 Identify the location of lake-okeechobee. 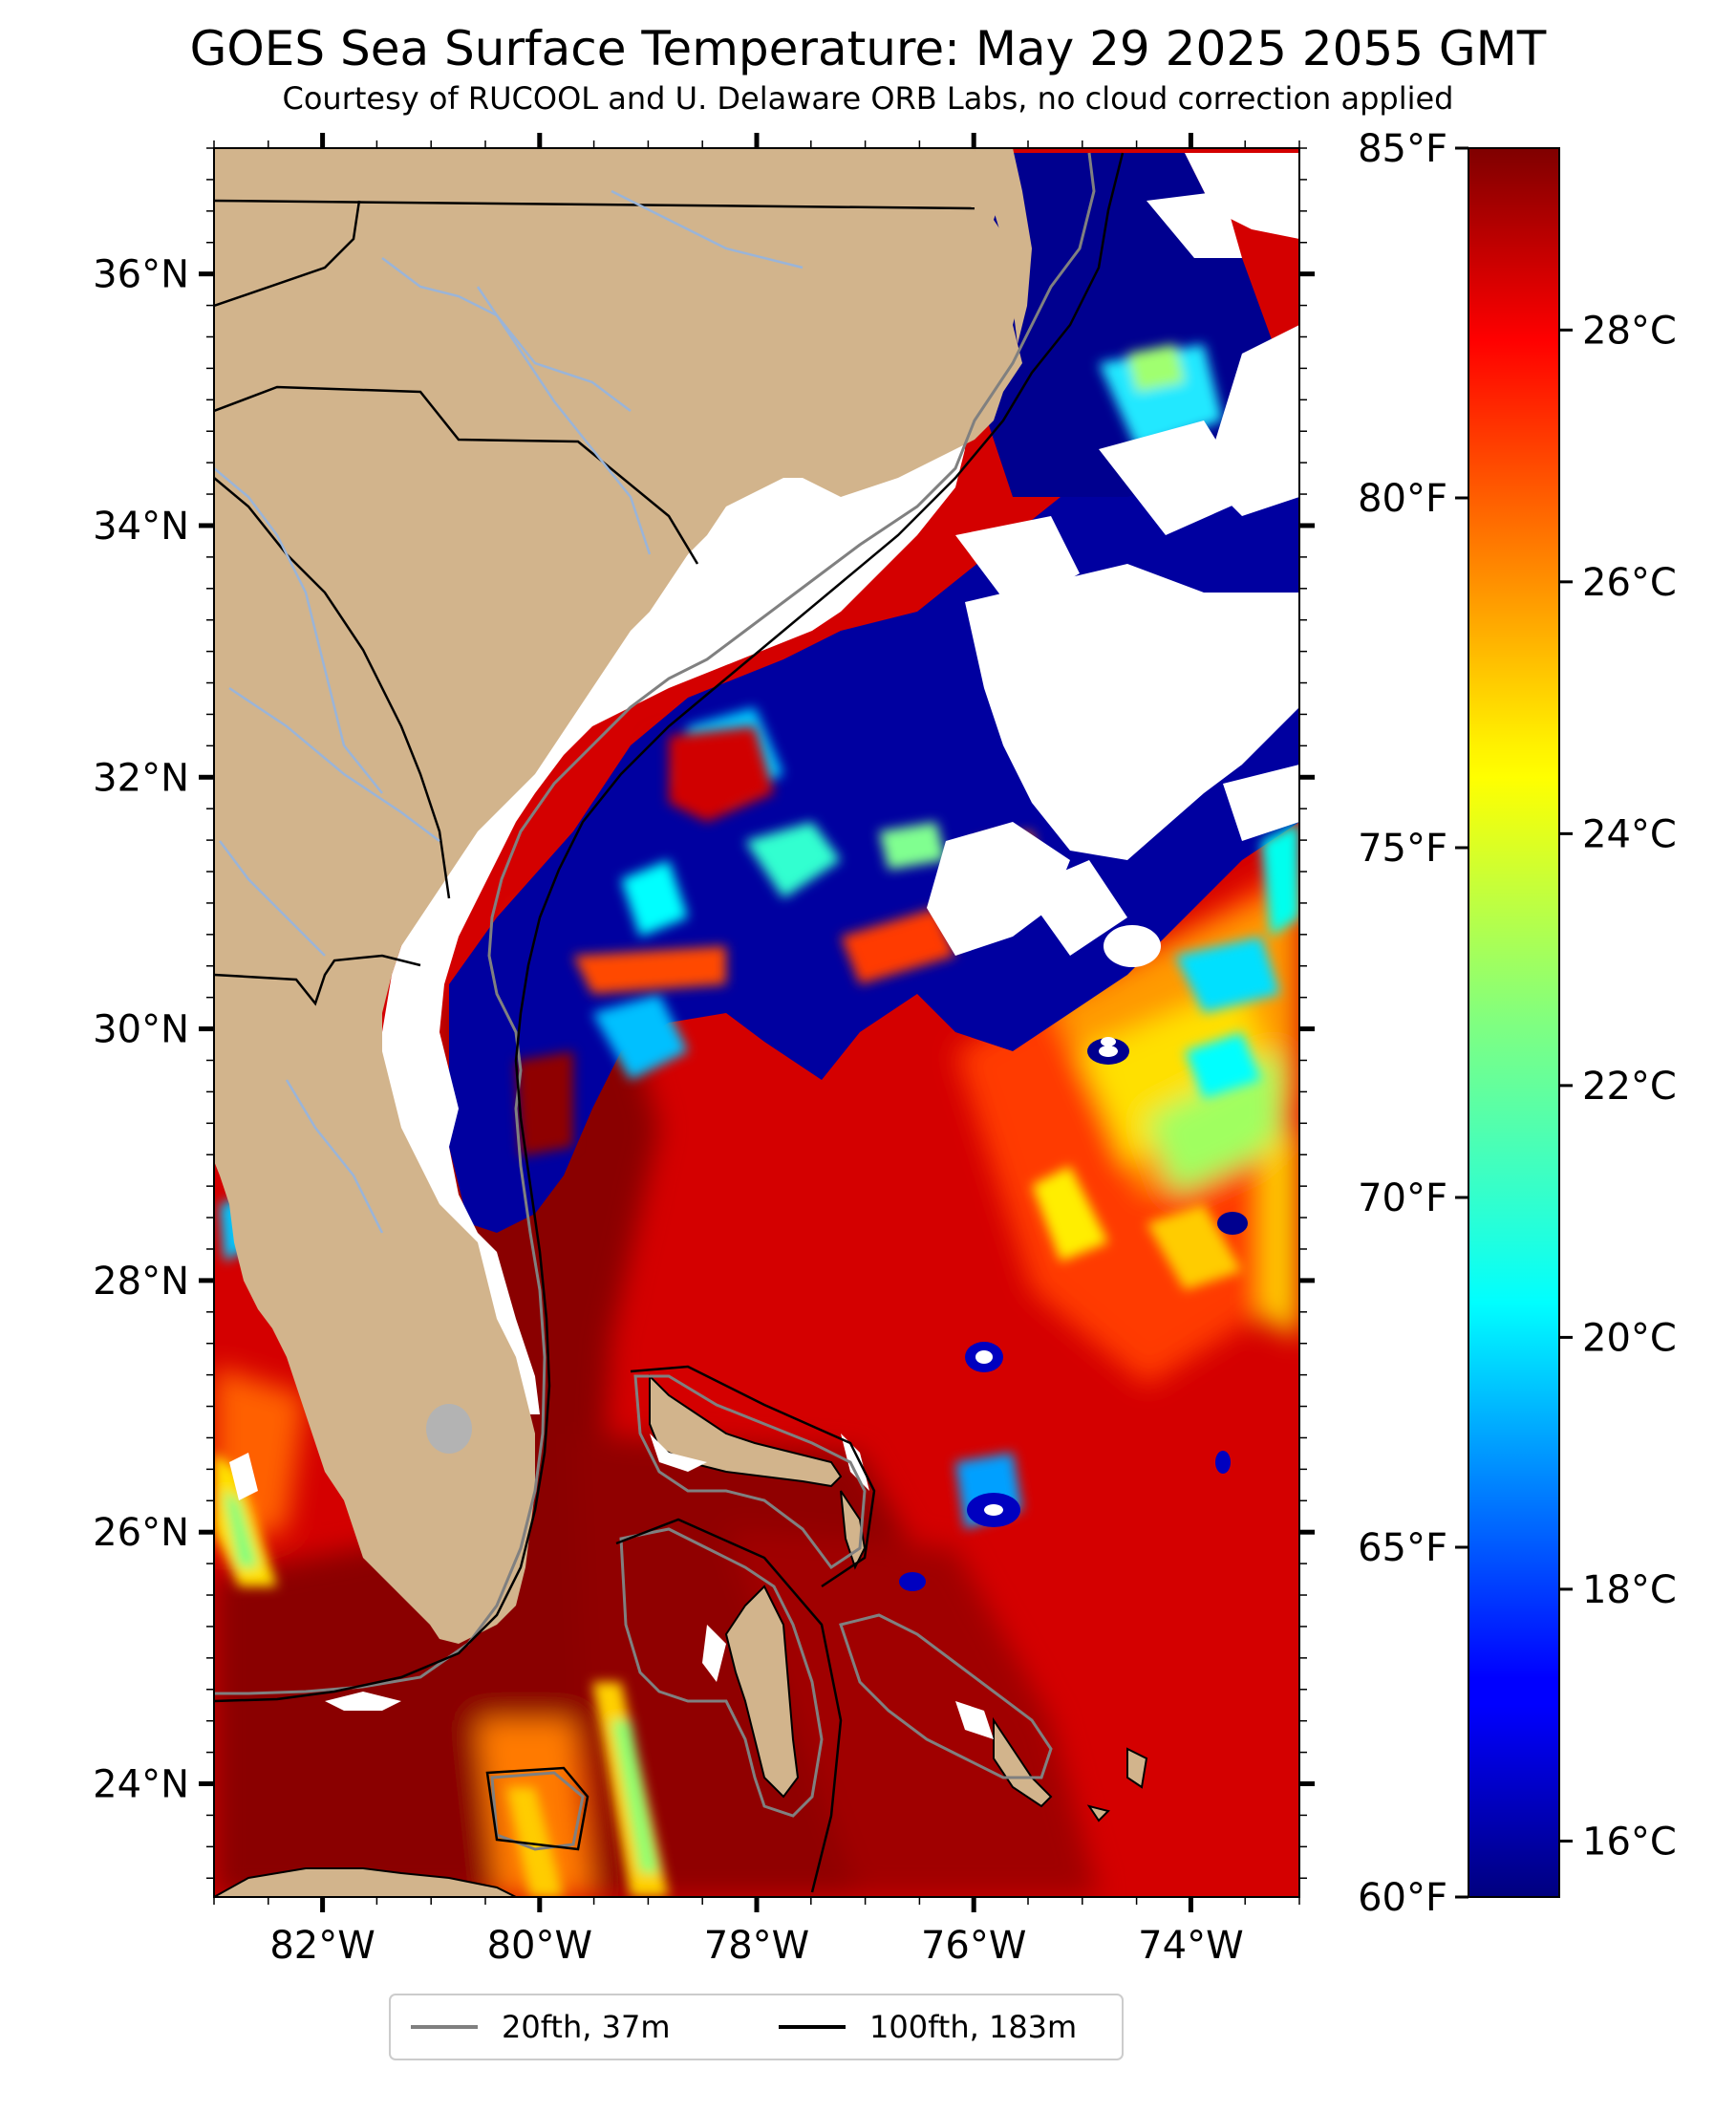
(449, 1429).